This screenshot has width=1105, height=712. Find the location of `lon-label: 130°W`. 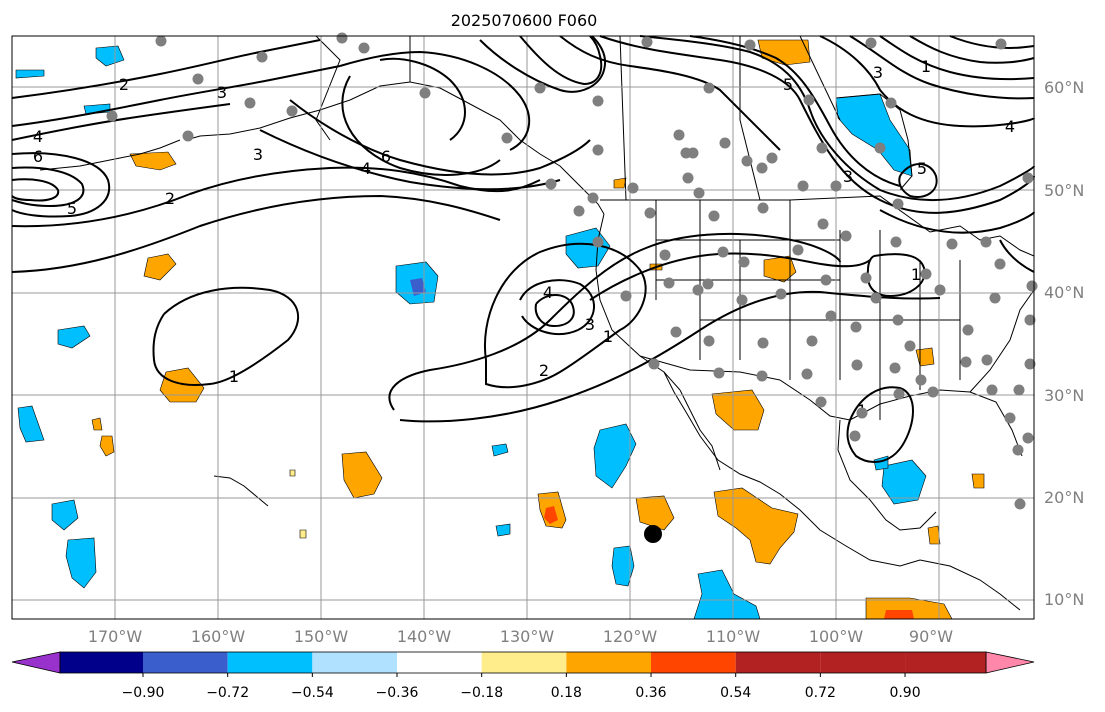

lon-label: 130°W is located at coordinates (527, 636).